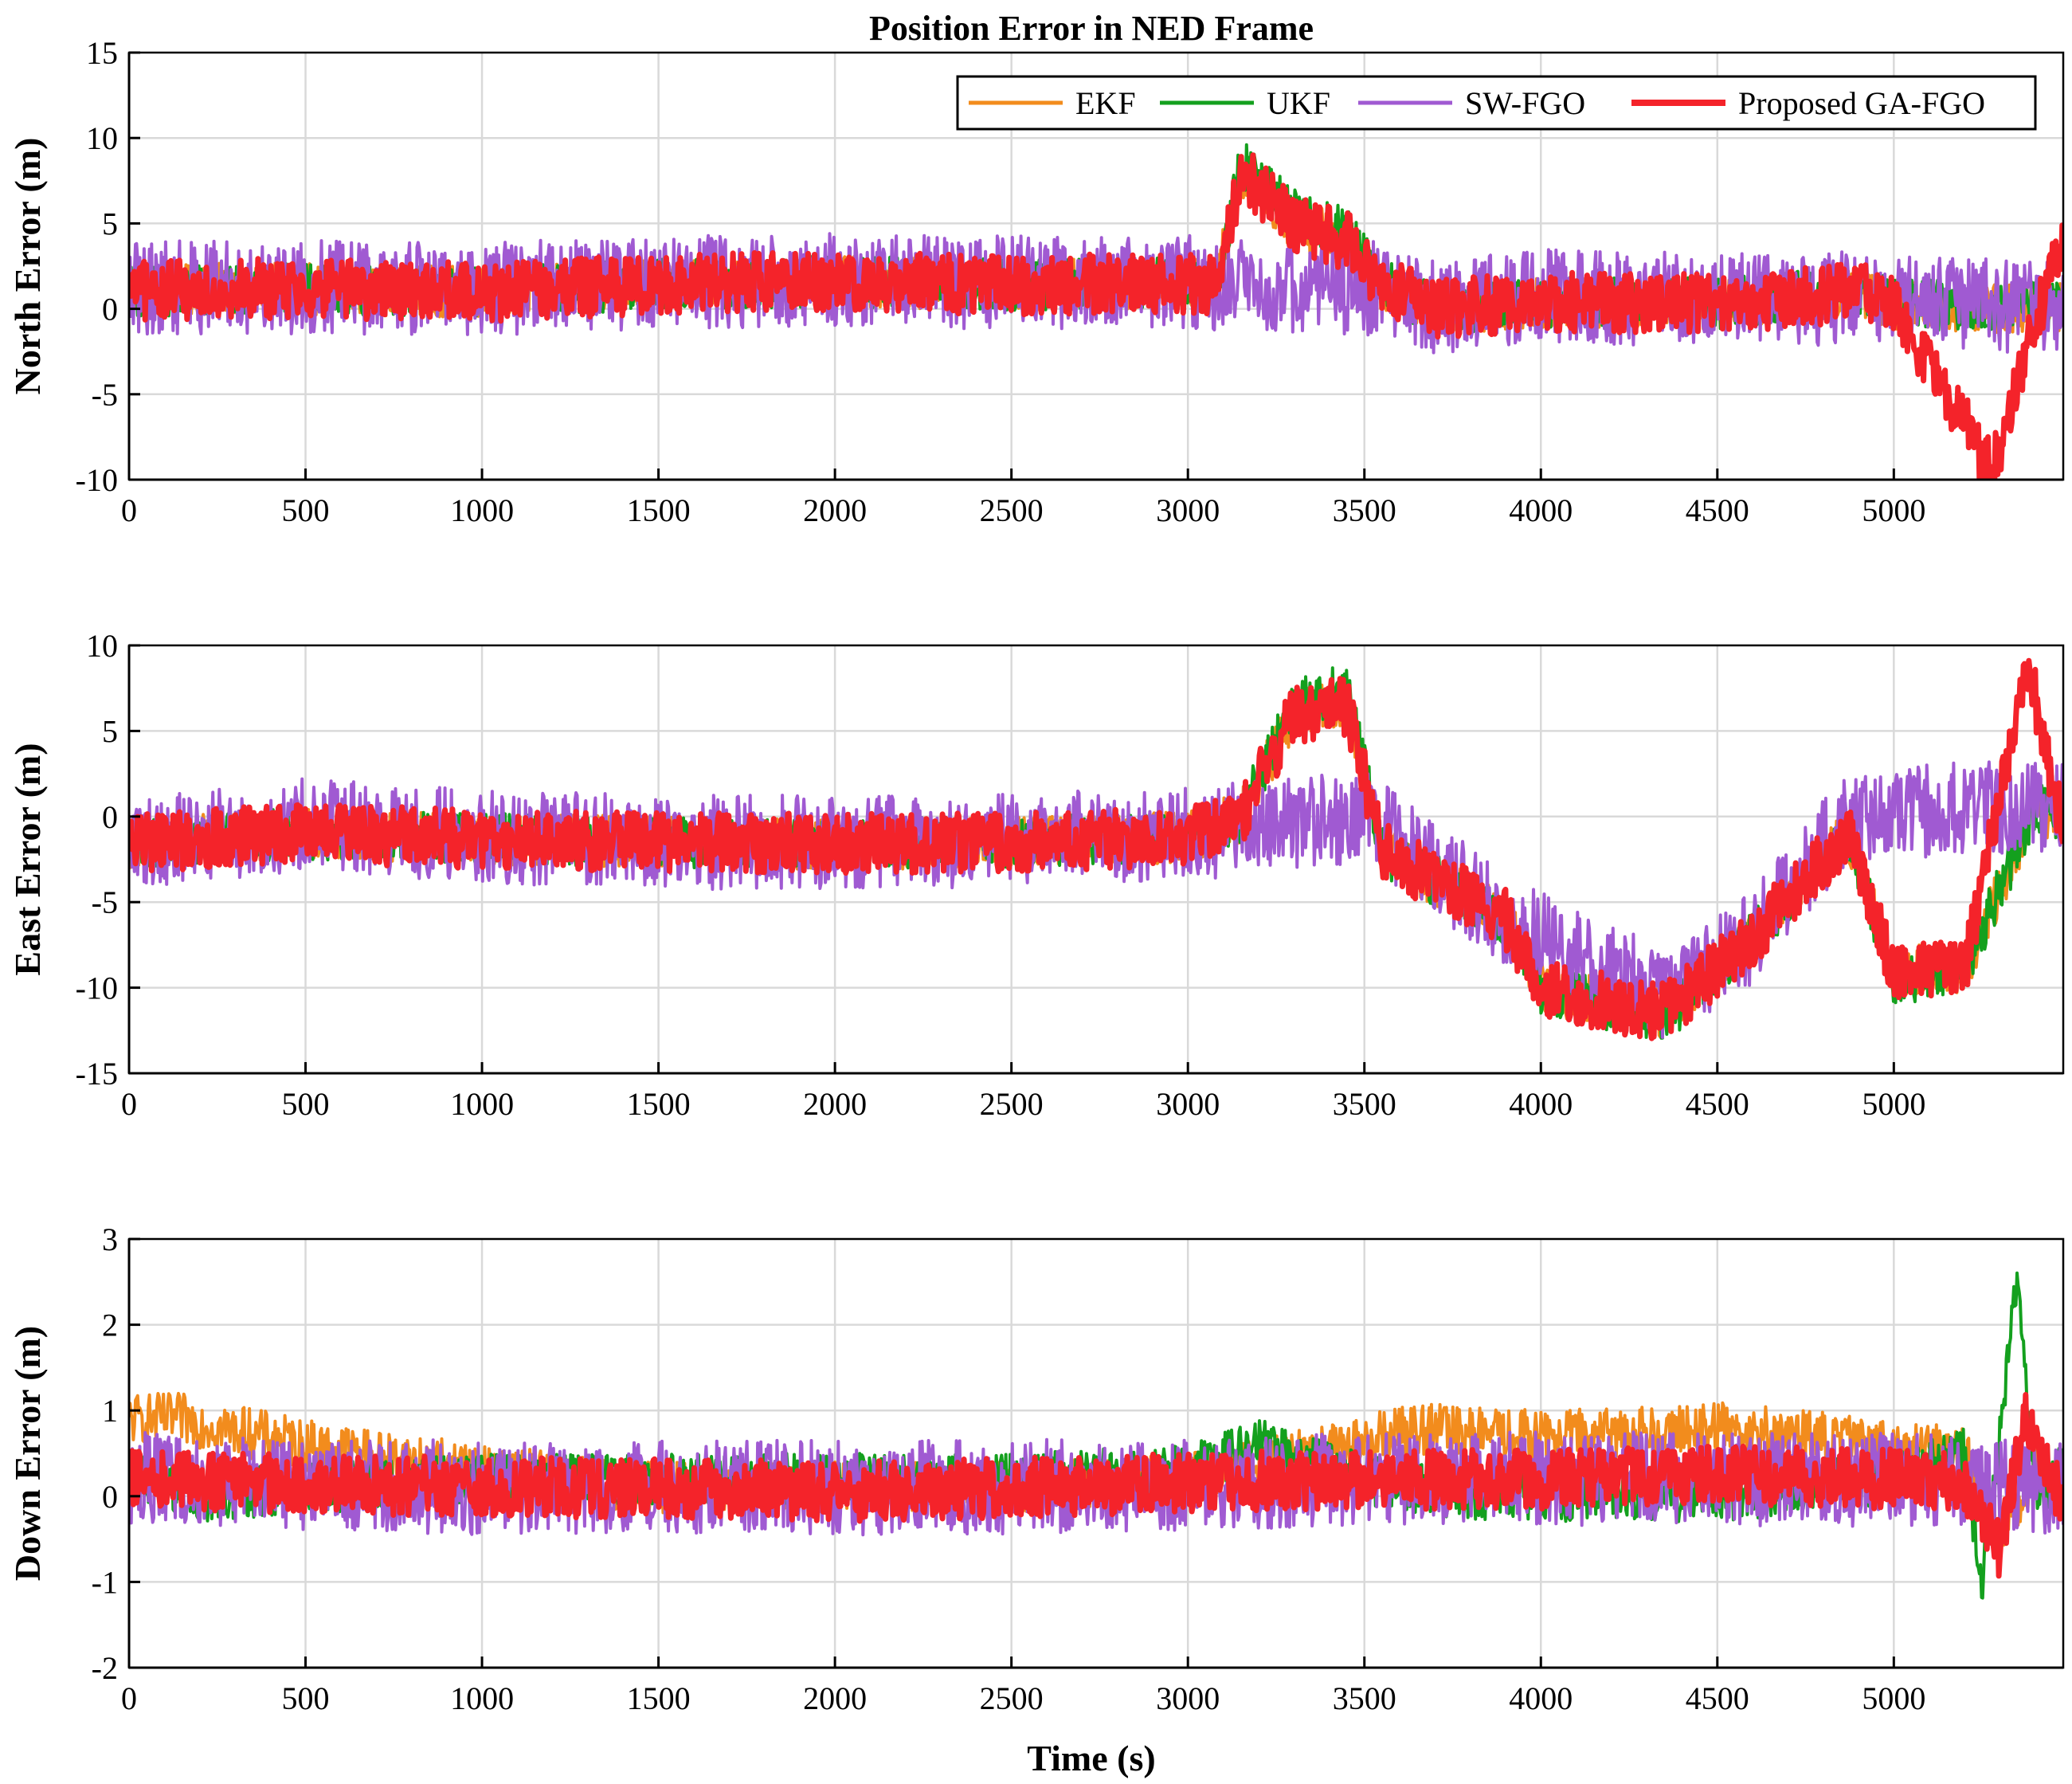 This screenshot has height=1784, width=2072. I want to click on y-tick-label: 15, so click(102, 53).